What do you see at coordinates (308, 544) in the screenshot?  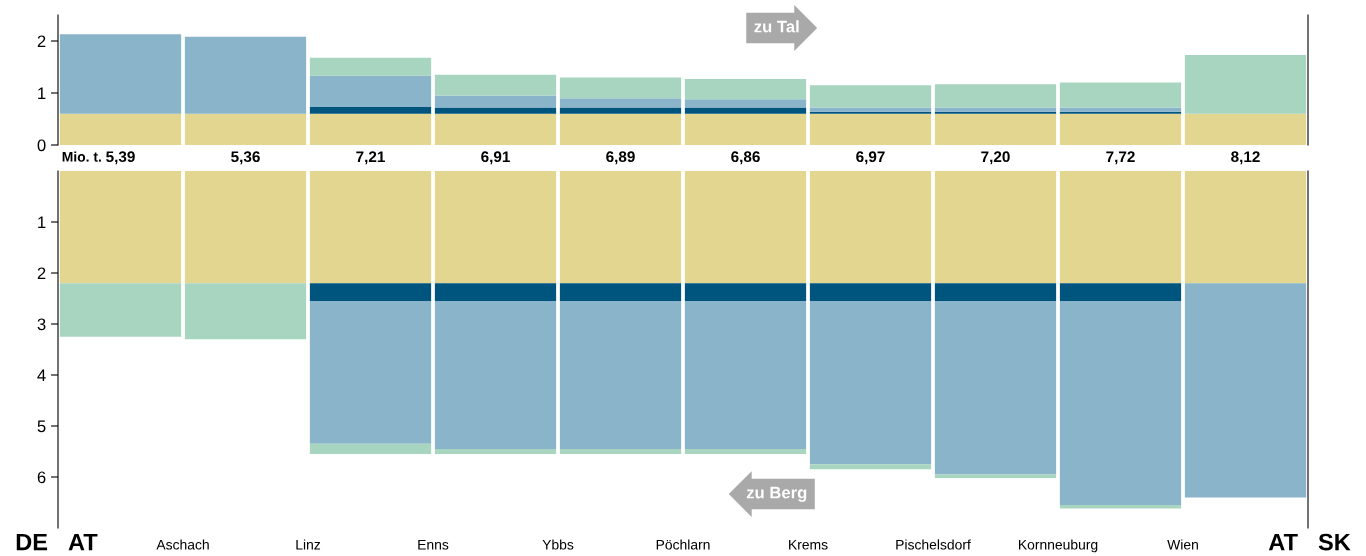 I see `text: Linz` at bounding box center [308, 544].